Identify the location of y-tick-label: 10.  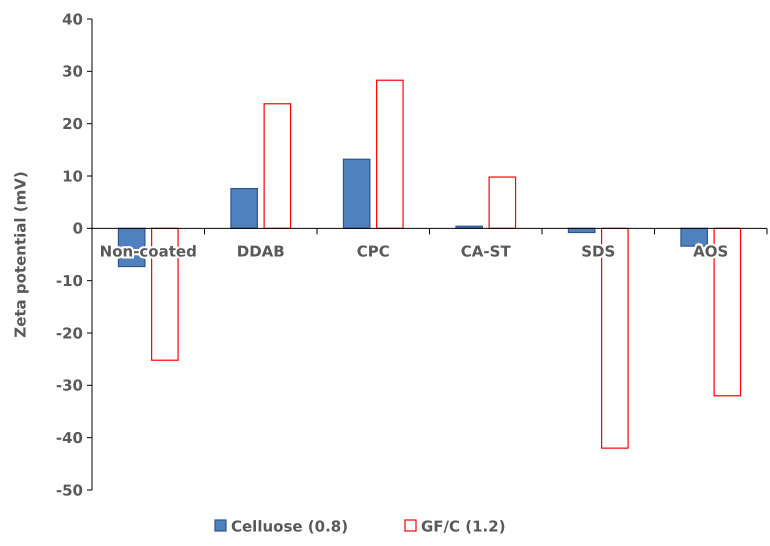
(72, 176).